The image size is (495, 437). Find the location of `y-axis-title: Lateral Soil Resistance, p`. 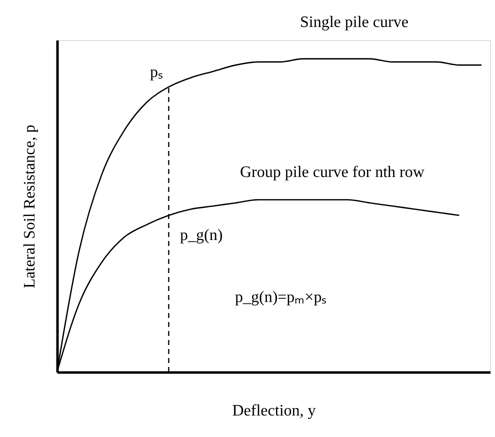

y-axis-title: Lateral Soil Resistance, p is located at coordinates (30, 206).